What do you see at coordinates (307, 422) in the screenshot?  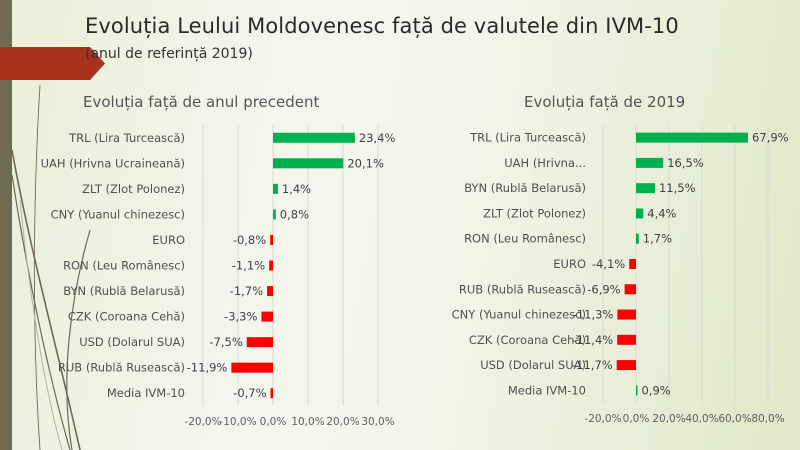 I see `x-tick-label: 10,0%` at bounding box center [307, 422].